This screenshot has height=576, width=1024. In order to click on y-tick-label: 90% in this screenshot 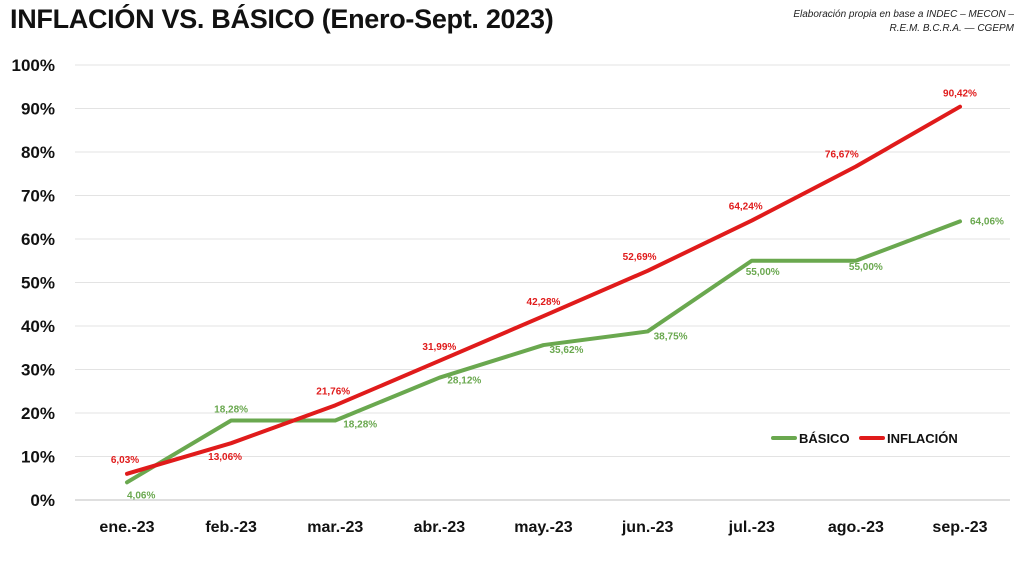, I will do `click(38, 109)`.